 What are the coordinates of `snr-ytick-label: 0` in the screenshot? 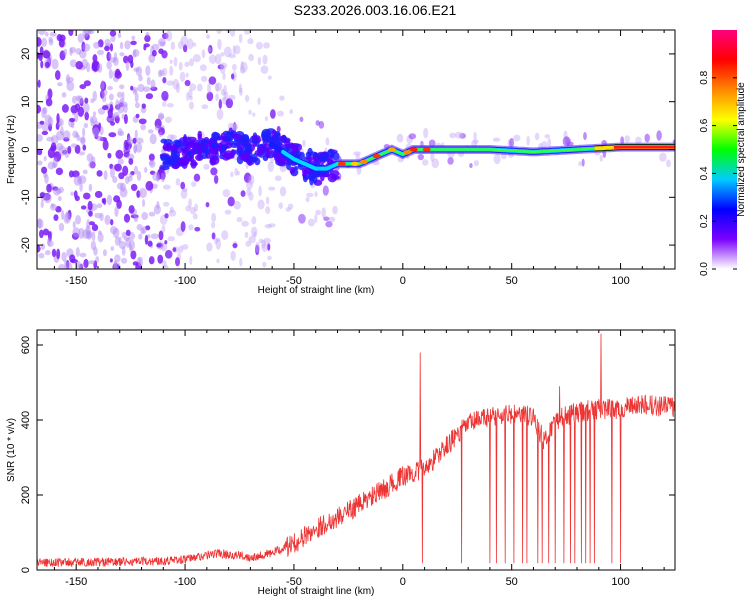 It's located at (26, 570).